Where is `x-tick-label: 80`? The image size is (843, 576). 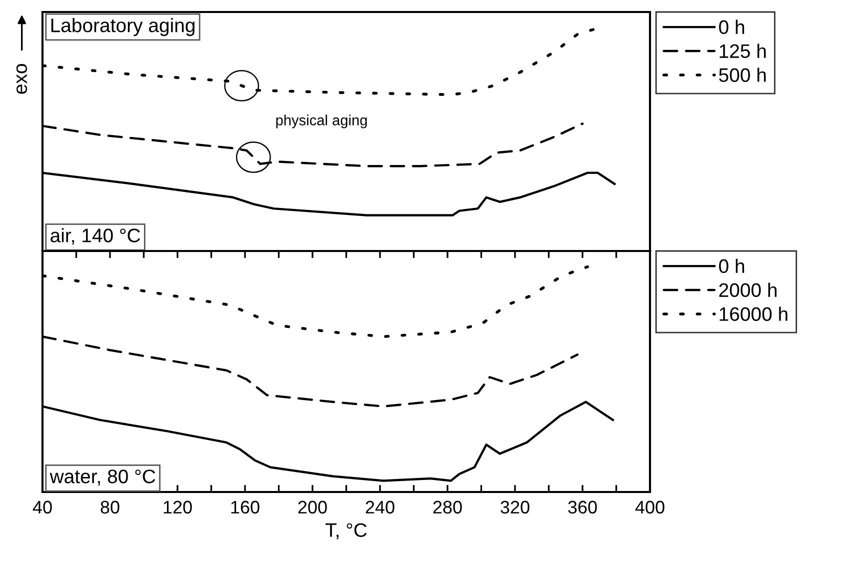
x-tick-label: 80 is located at coordinates (110, 507).